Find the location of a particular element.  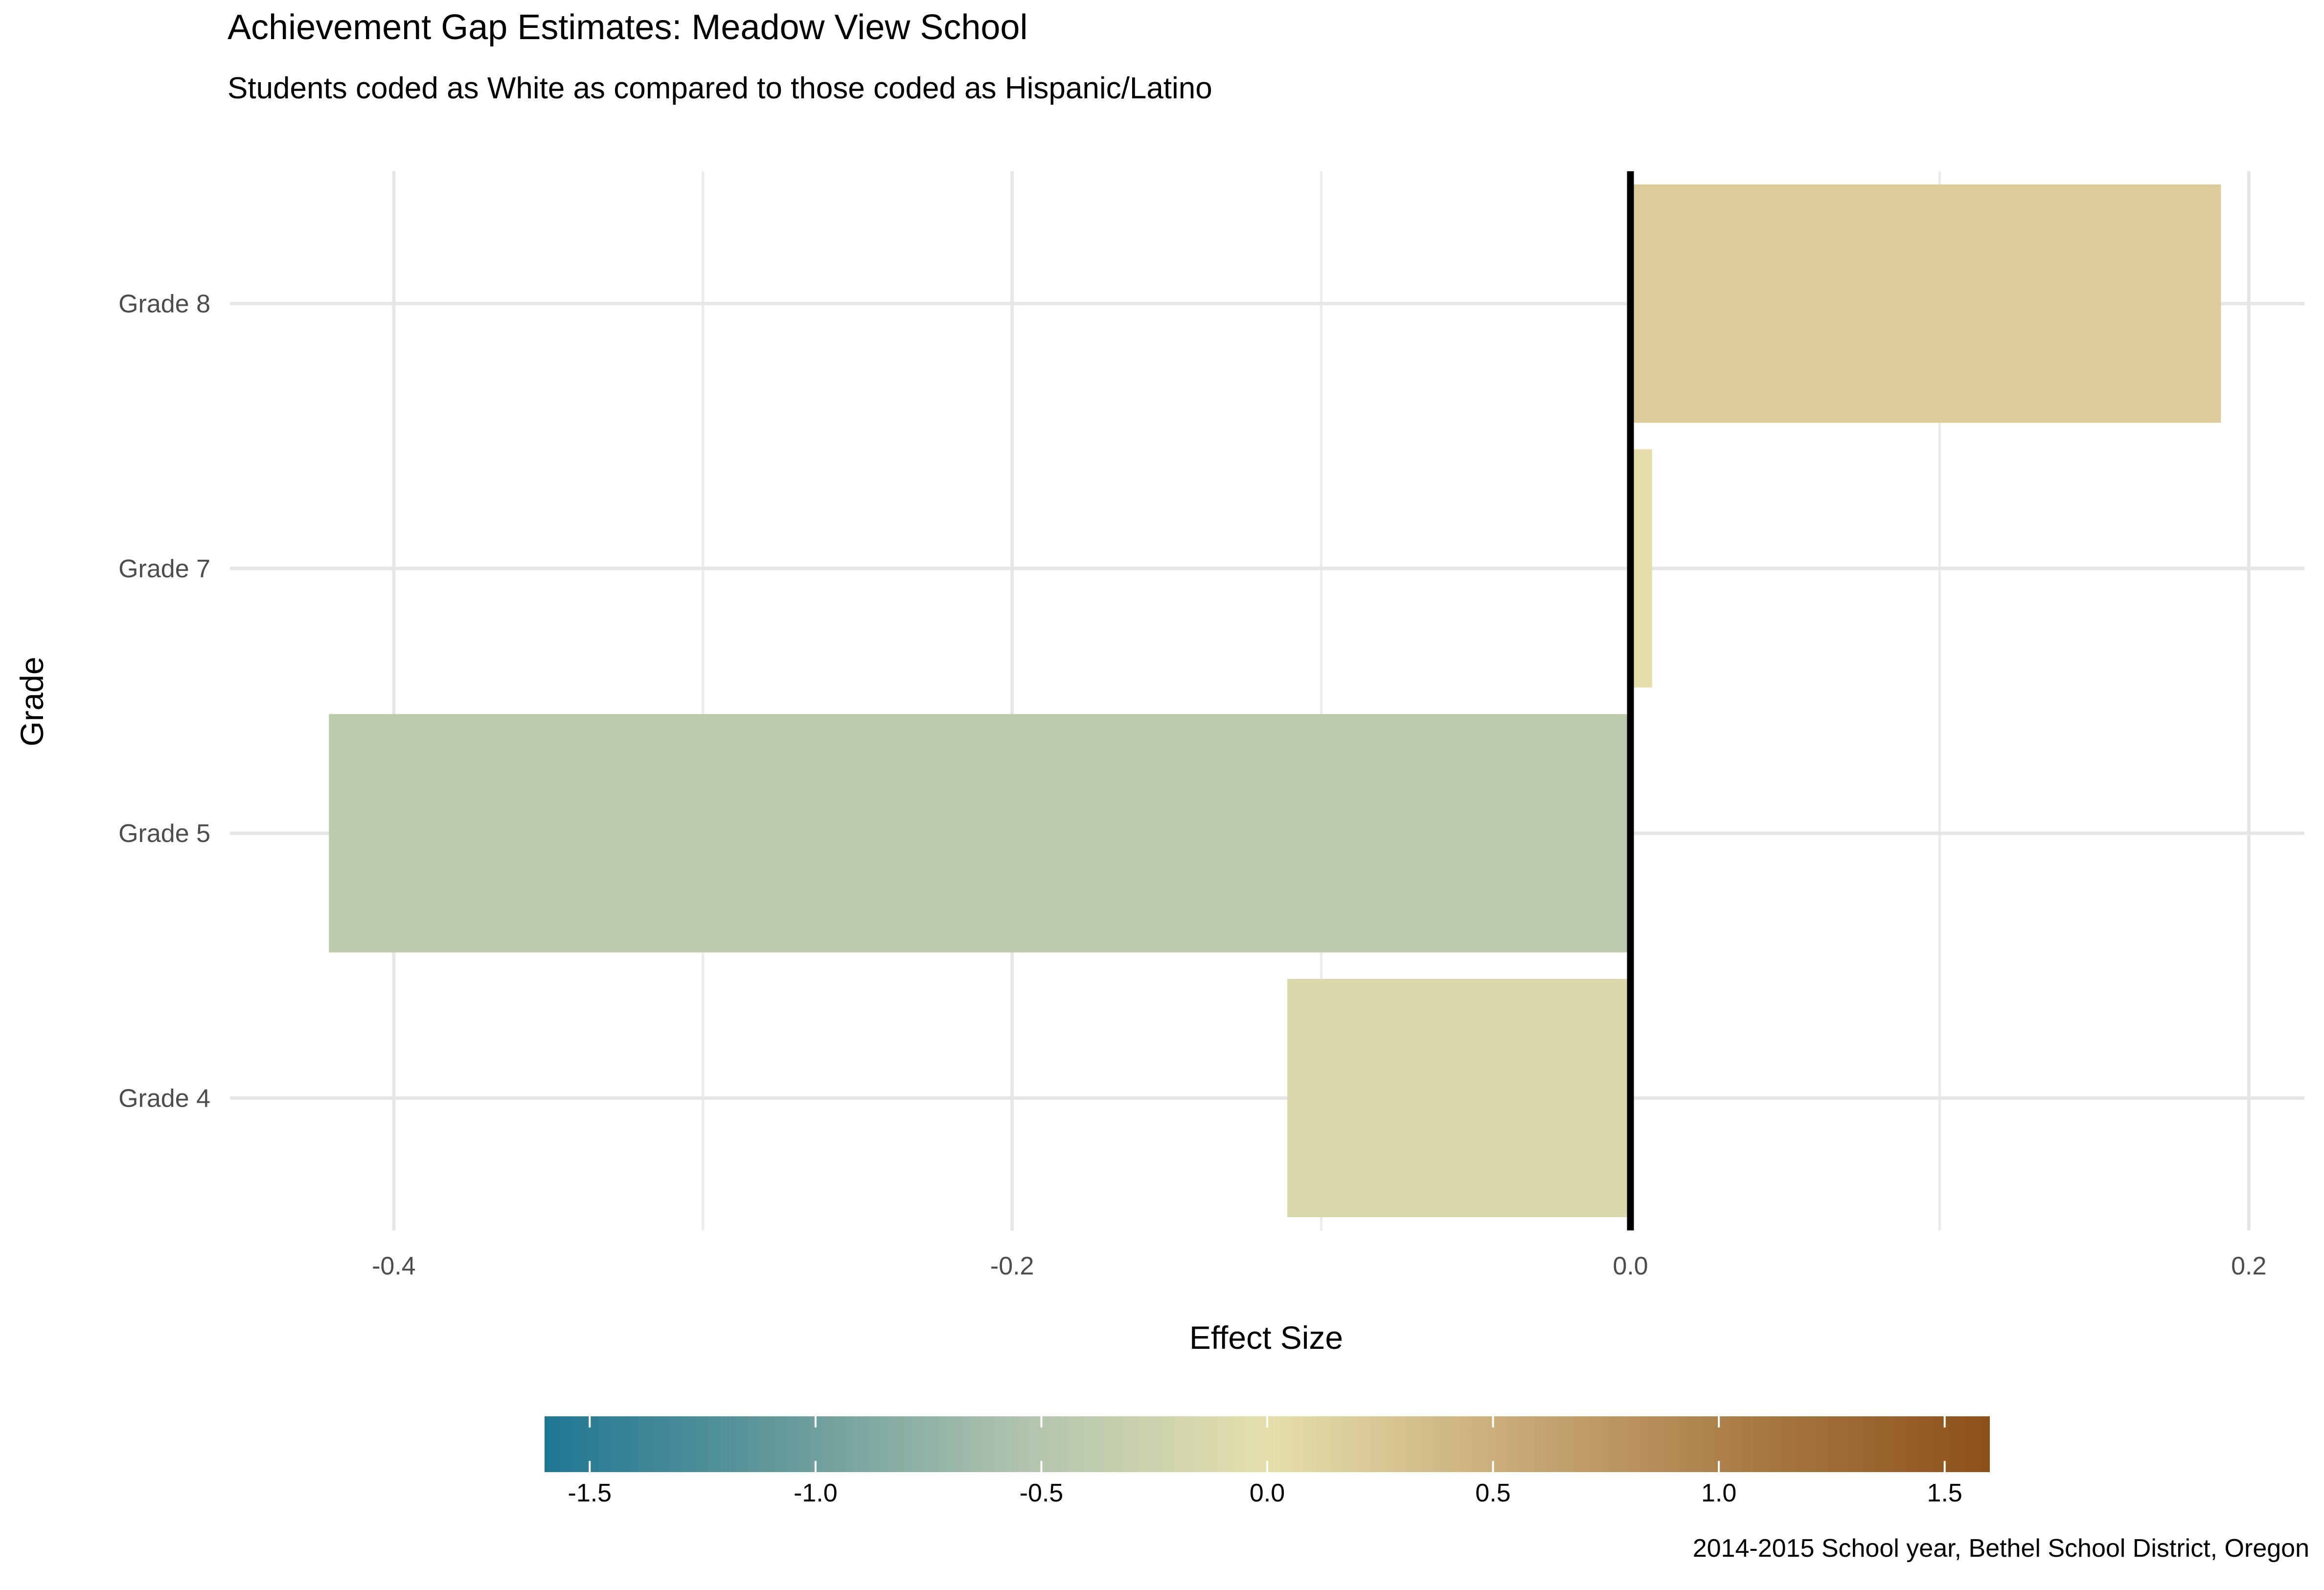

x-tick-label: -0.2 is located at coordinates (1012, 1266).